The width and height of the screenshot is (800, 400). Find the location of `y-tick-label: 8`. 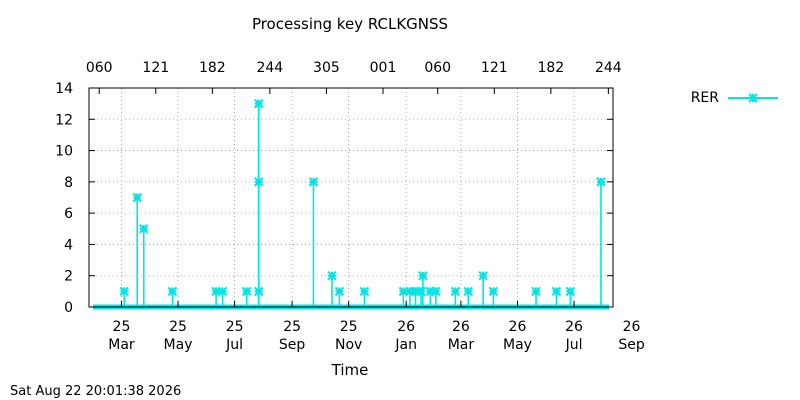

y-tick-label: 8 is located at coordinates (68, 183).